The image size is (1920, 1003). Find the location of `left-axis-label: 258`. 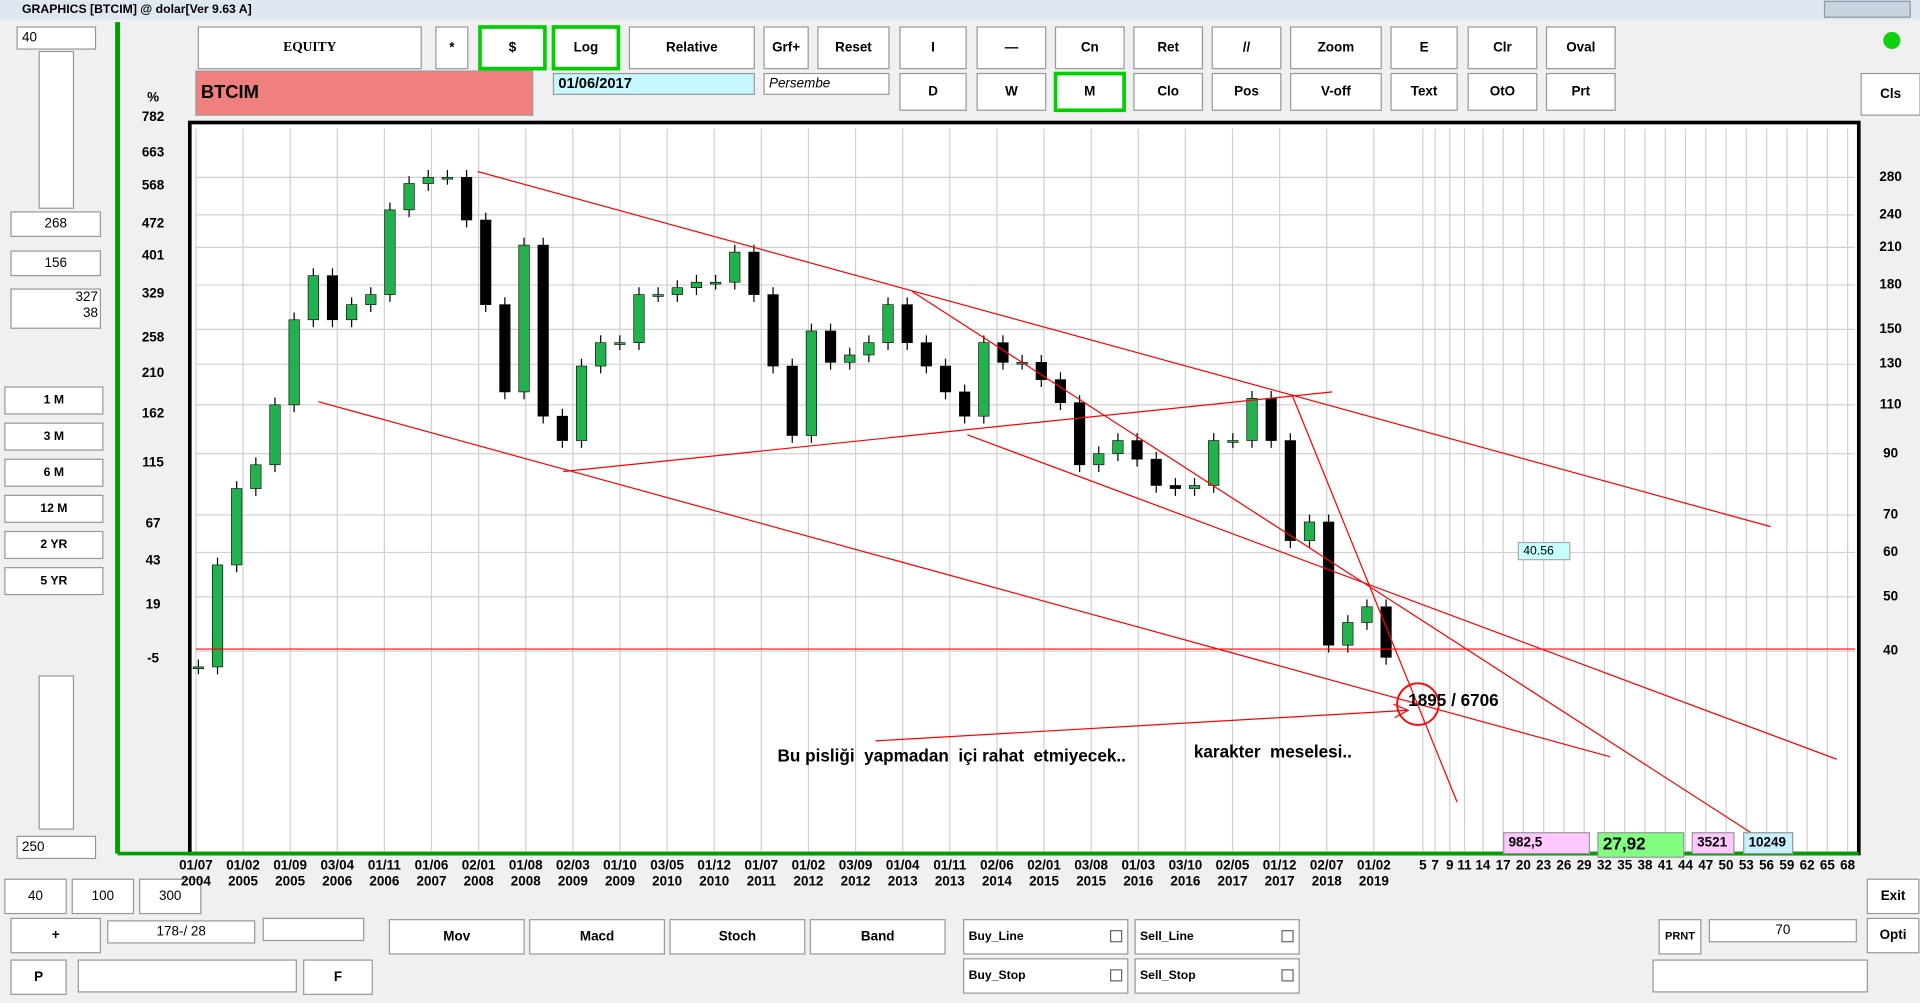

left-axis-label: 258 is located at coordinates (153, 337).